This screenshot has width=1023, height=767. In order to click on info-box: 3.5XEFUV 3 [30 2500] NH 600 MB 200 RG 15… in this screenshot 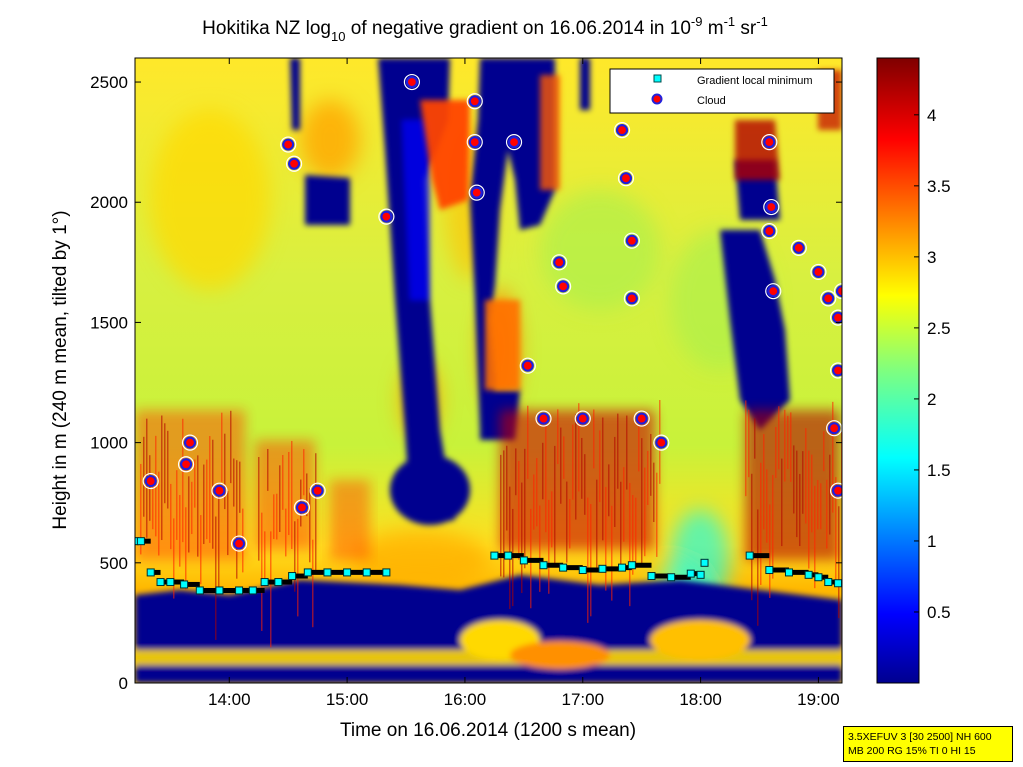, I will do `click(928, 744)`.